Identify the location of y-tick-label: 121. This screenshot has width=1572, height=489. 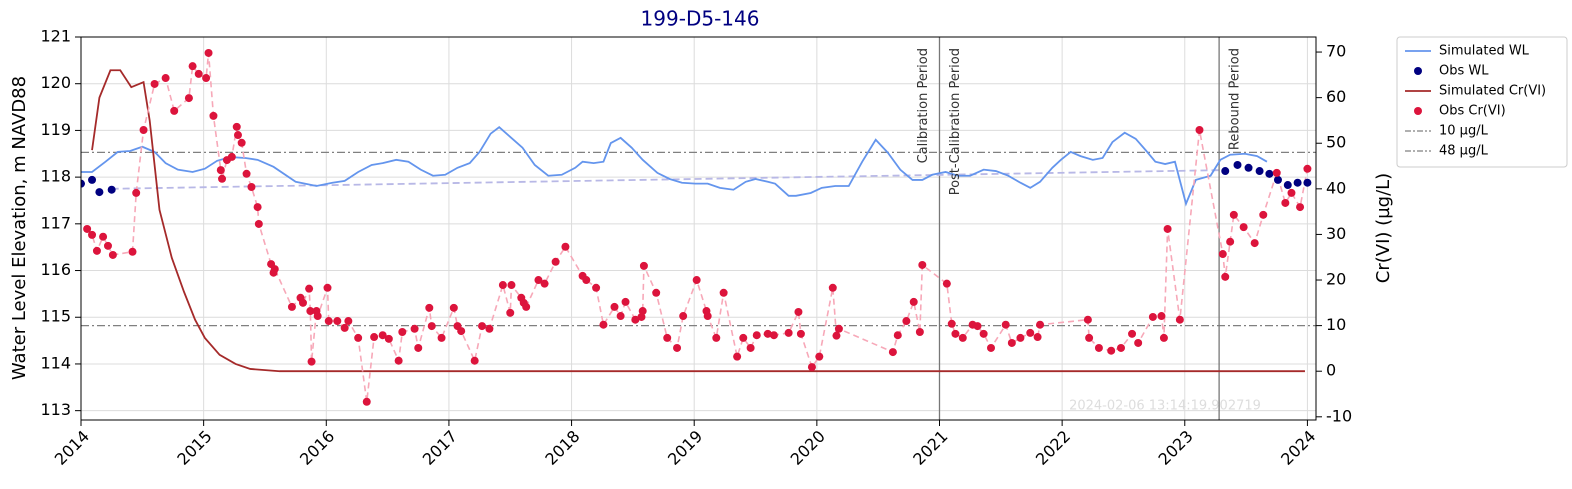
(55, 36).